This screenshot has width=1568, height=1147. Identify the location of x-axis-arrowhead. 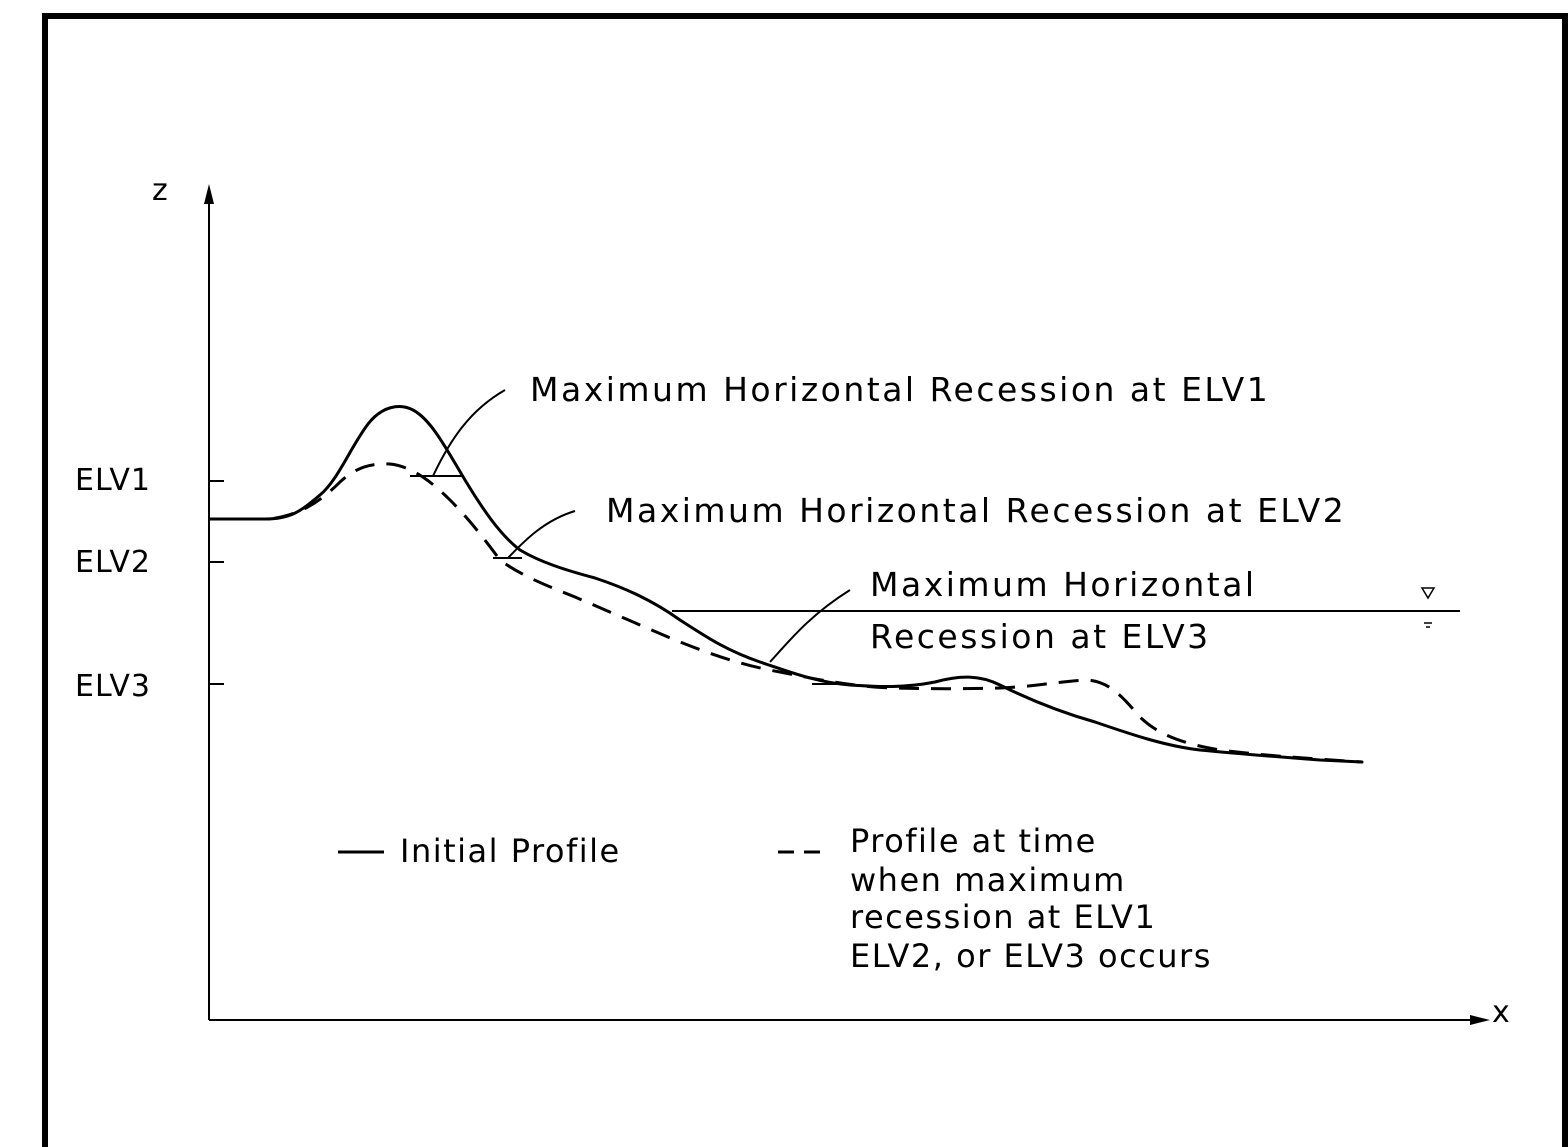
(1480, 1020).